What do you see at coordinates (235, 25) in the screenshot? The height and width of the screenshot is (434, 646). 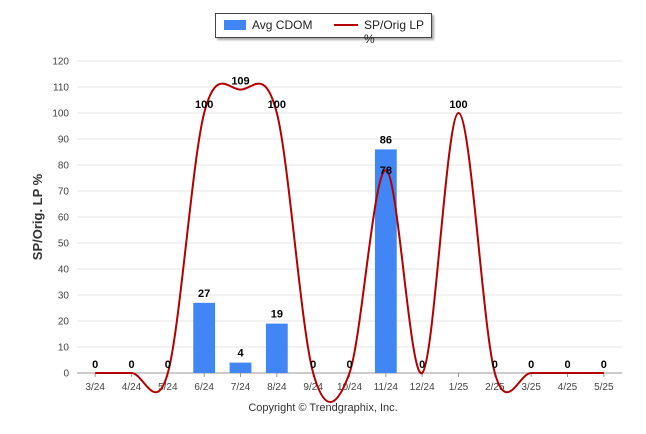 I see `legend-bar-swatch` at bounding box center [235, 25].